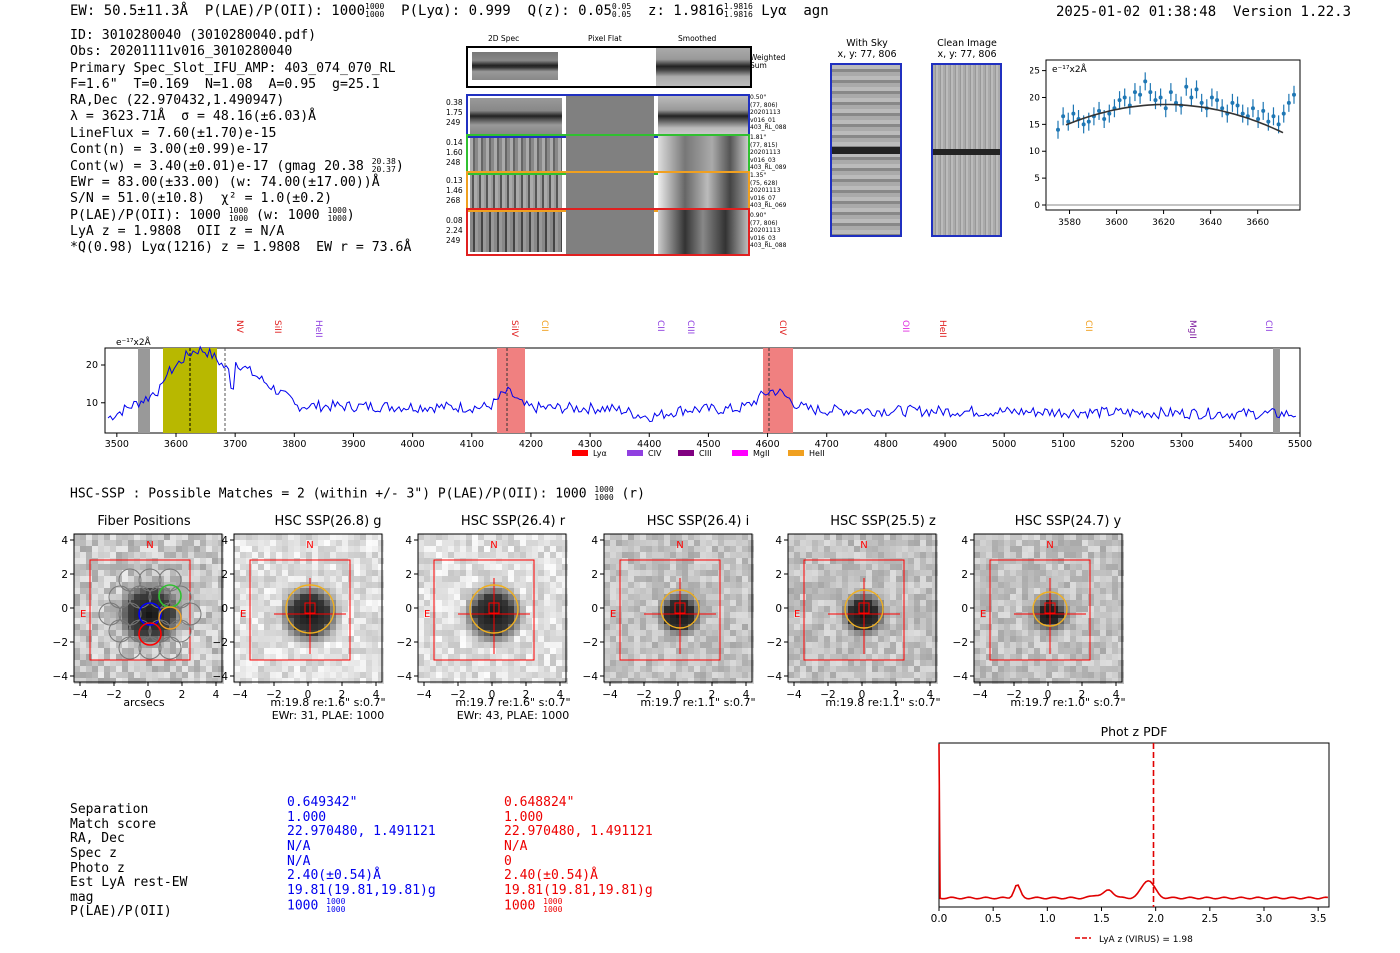 Image resolution: width=1400 pixels, height=953 pixels. I want to click on info-lambda: λ = 3623.71Å σ = 48.16(±6.03)Å, so click(193, 117).